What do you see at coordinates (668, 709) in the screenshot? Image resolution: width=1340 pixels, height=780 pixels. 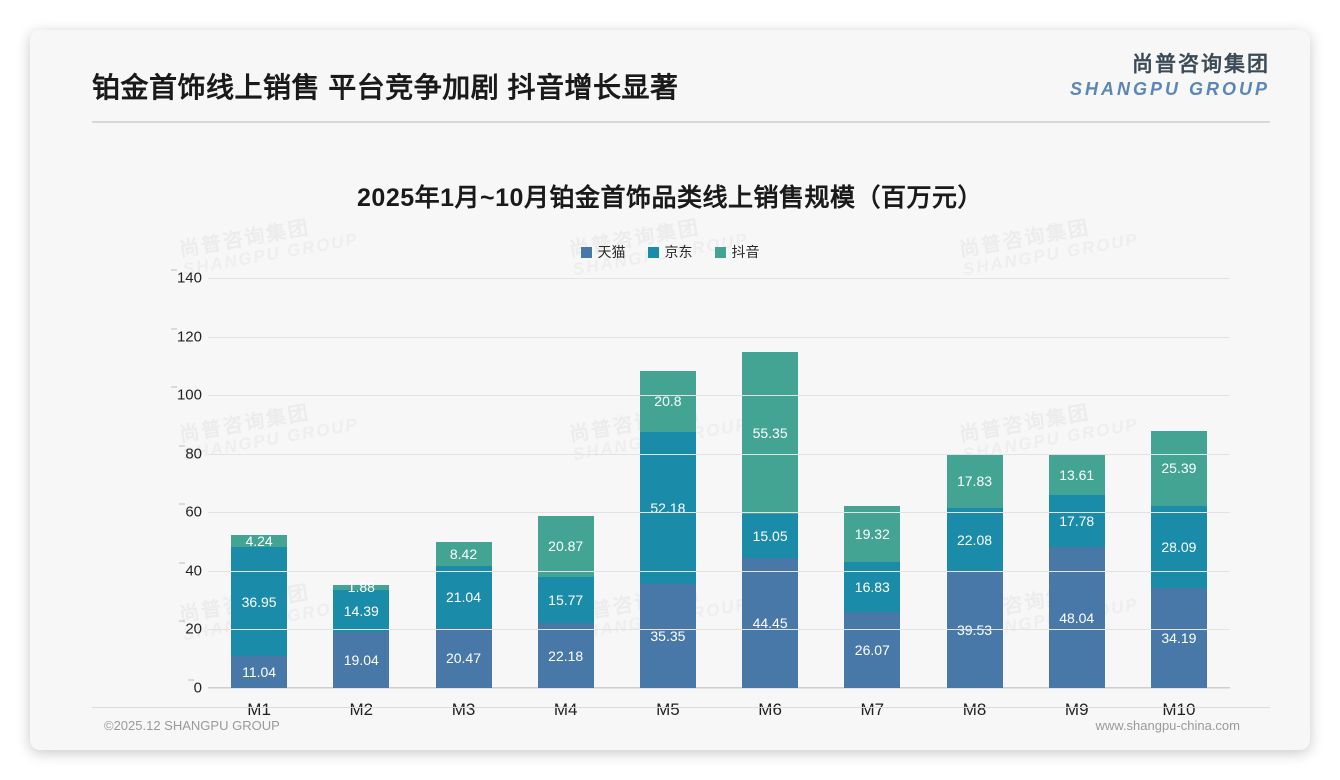 I see `x-axis-tick-label: M5` at bounding box center [668, 709].